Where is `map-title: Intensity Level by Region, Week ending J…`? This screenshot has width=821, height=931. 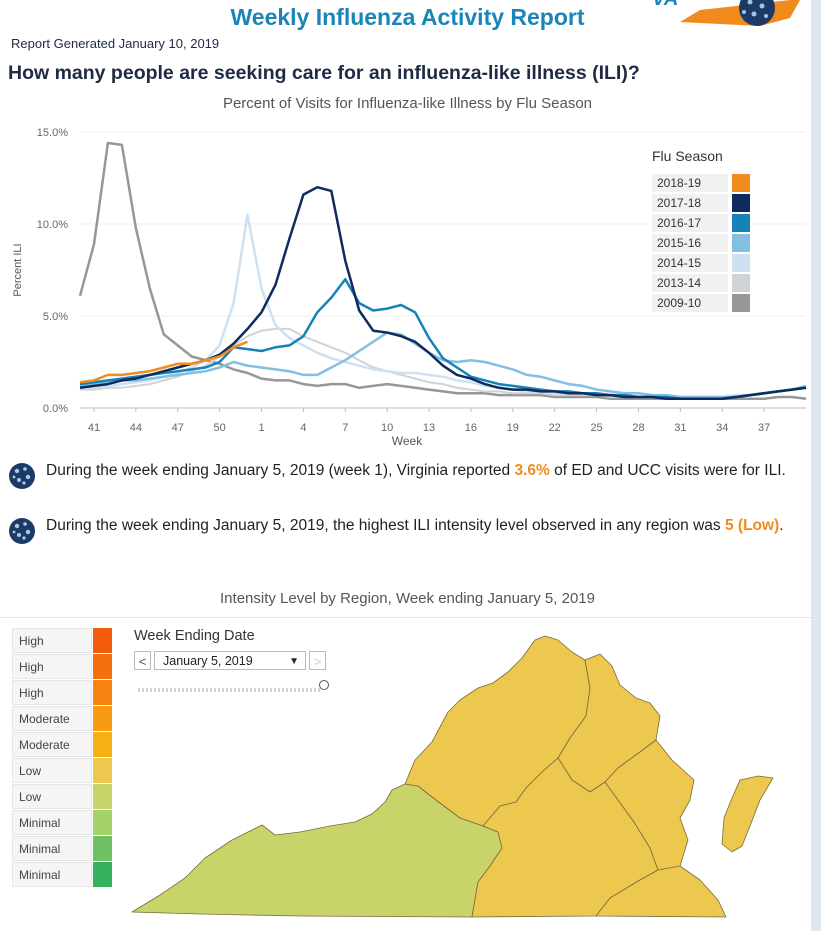 map-title: Intensity Level by Region, Week ending J… is located at coordinates (407, 598).